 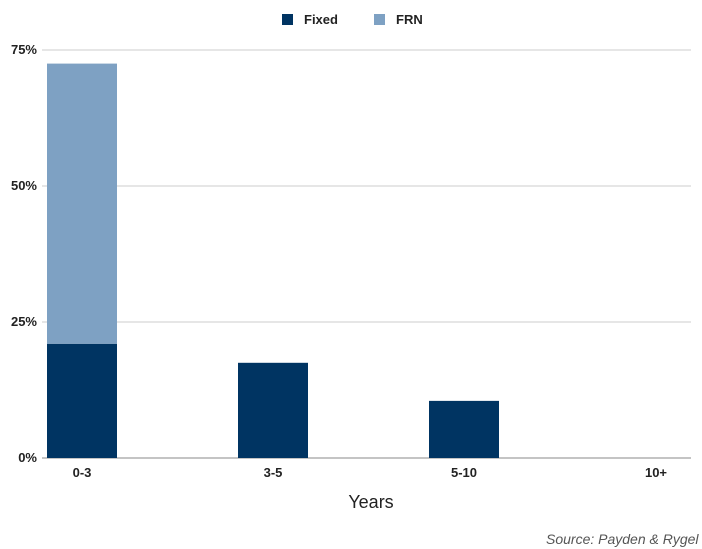 I want to click on legend-label-frn: FRN, so click(x=409, y=19).